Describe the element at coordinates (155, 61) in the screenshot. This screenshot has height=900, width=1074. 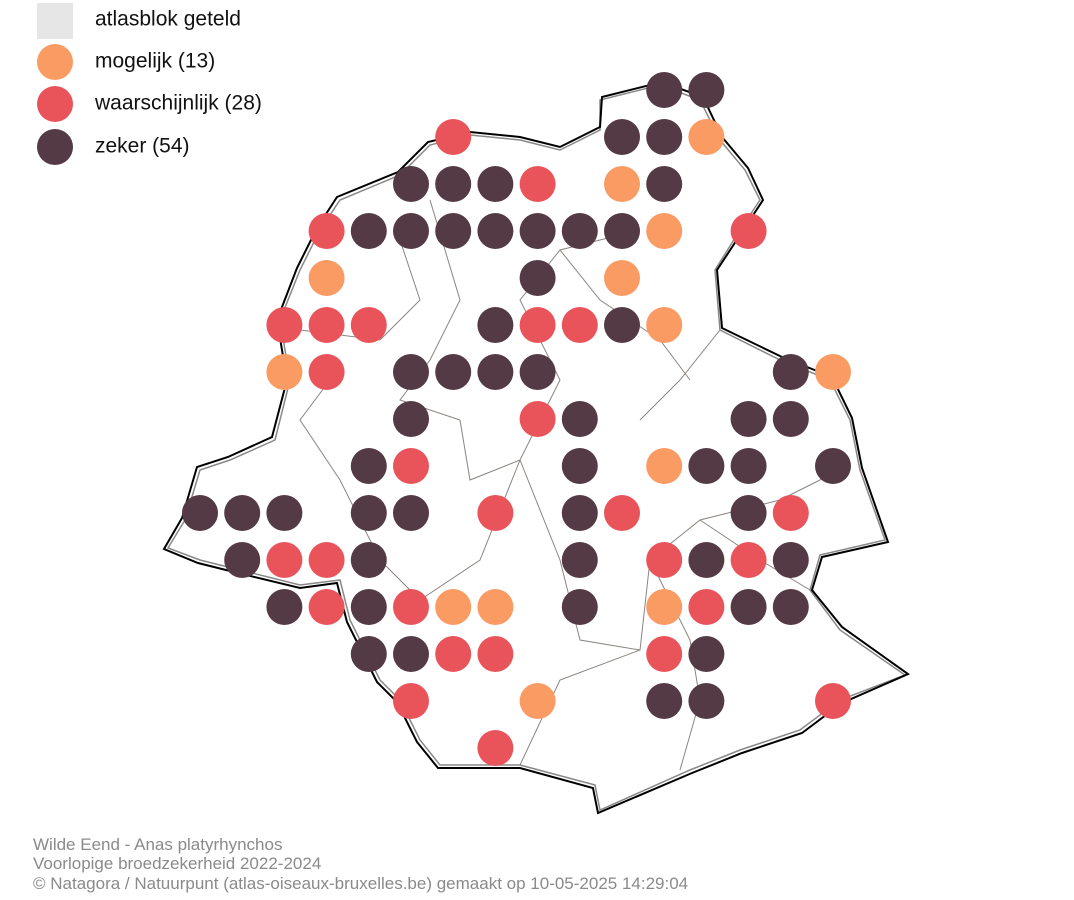
I see `legend-label: mogelijk (13)` at that location.